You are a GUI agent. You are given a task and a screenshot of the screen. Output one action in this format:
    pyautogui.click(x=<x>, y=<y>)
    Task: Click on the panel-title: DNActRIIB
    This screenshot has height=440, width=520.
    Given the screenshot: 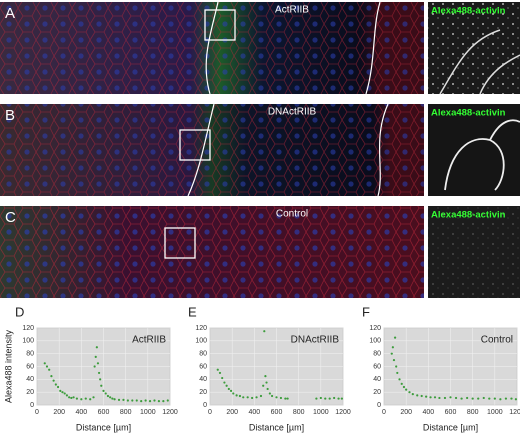 What is the action you would take?
    pyautogui.click(x=292, y=112)
    